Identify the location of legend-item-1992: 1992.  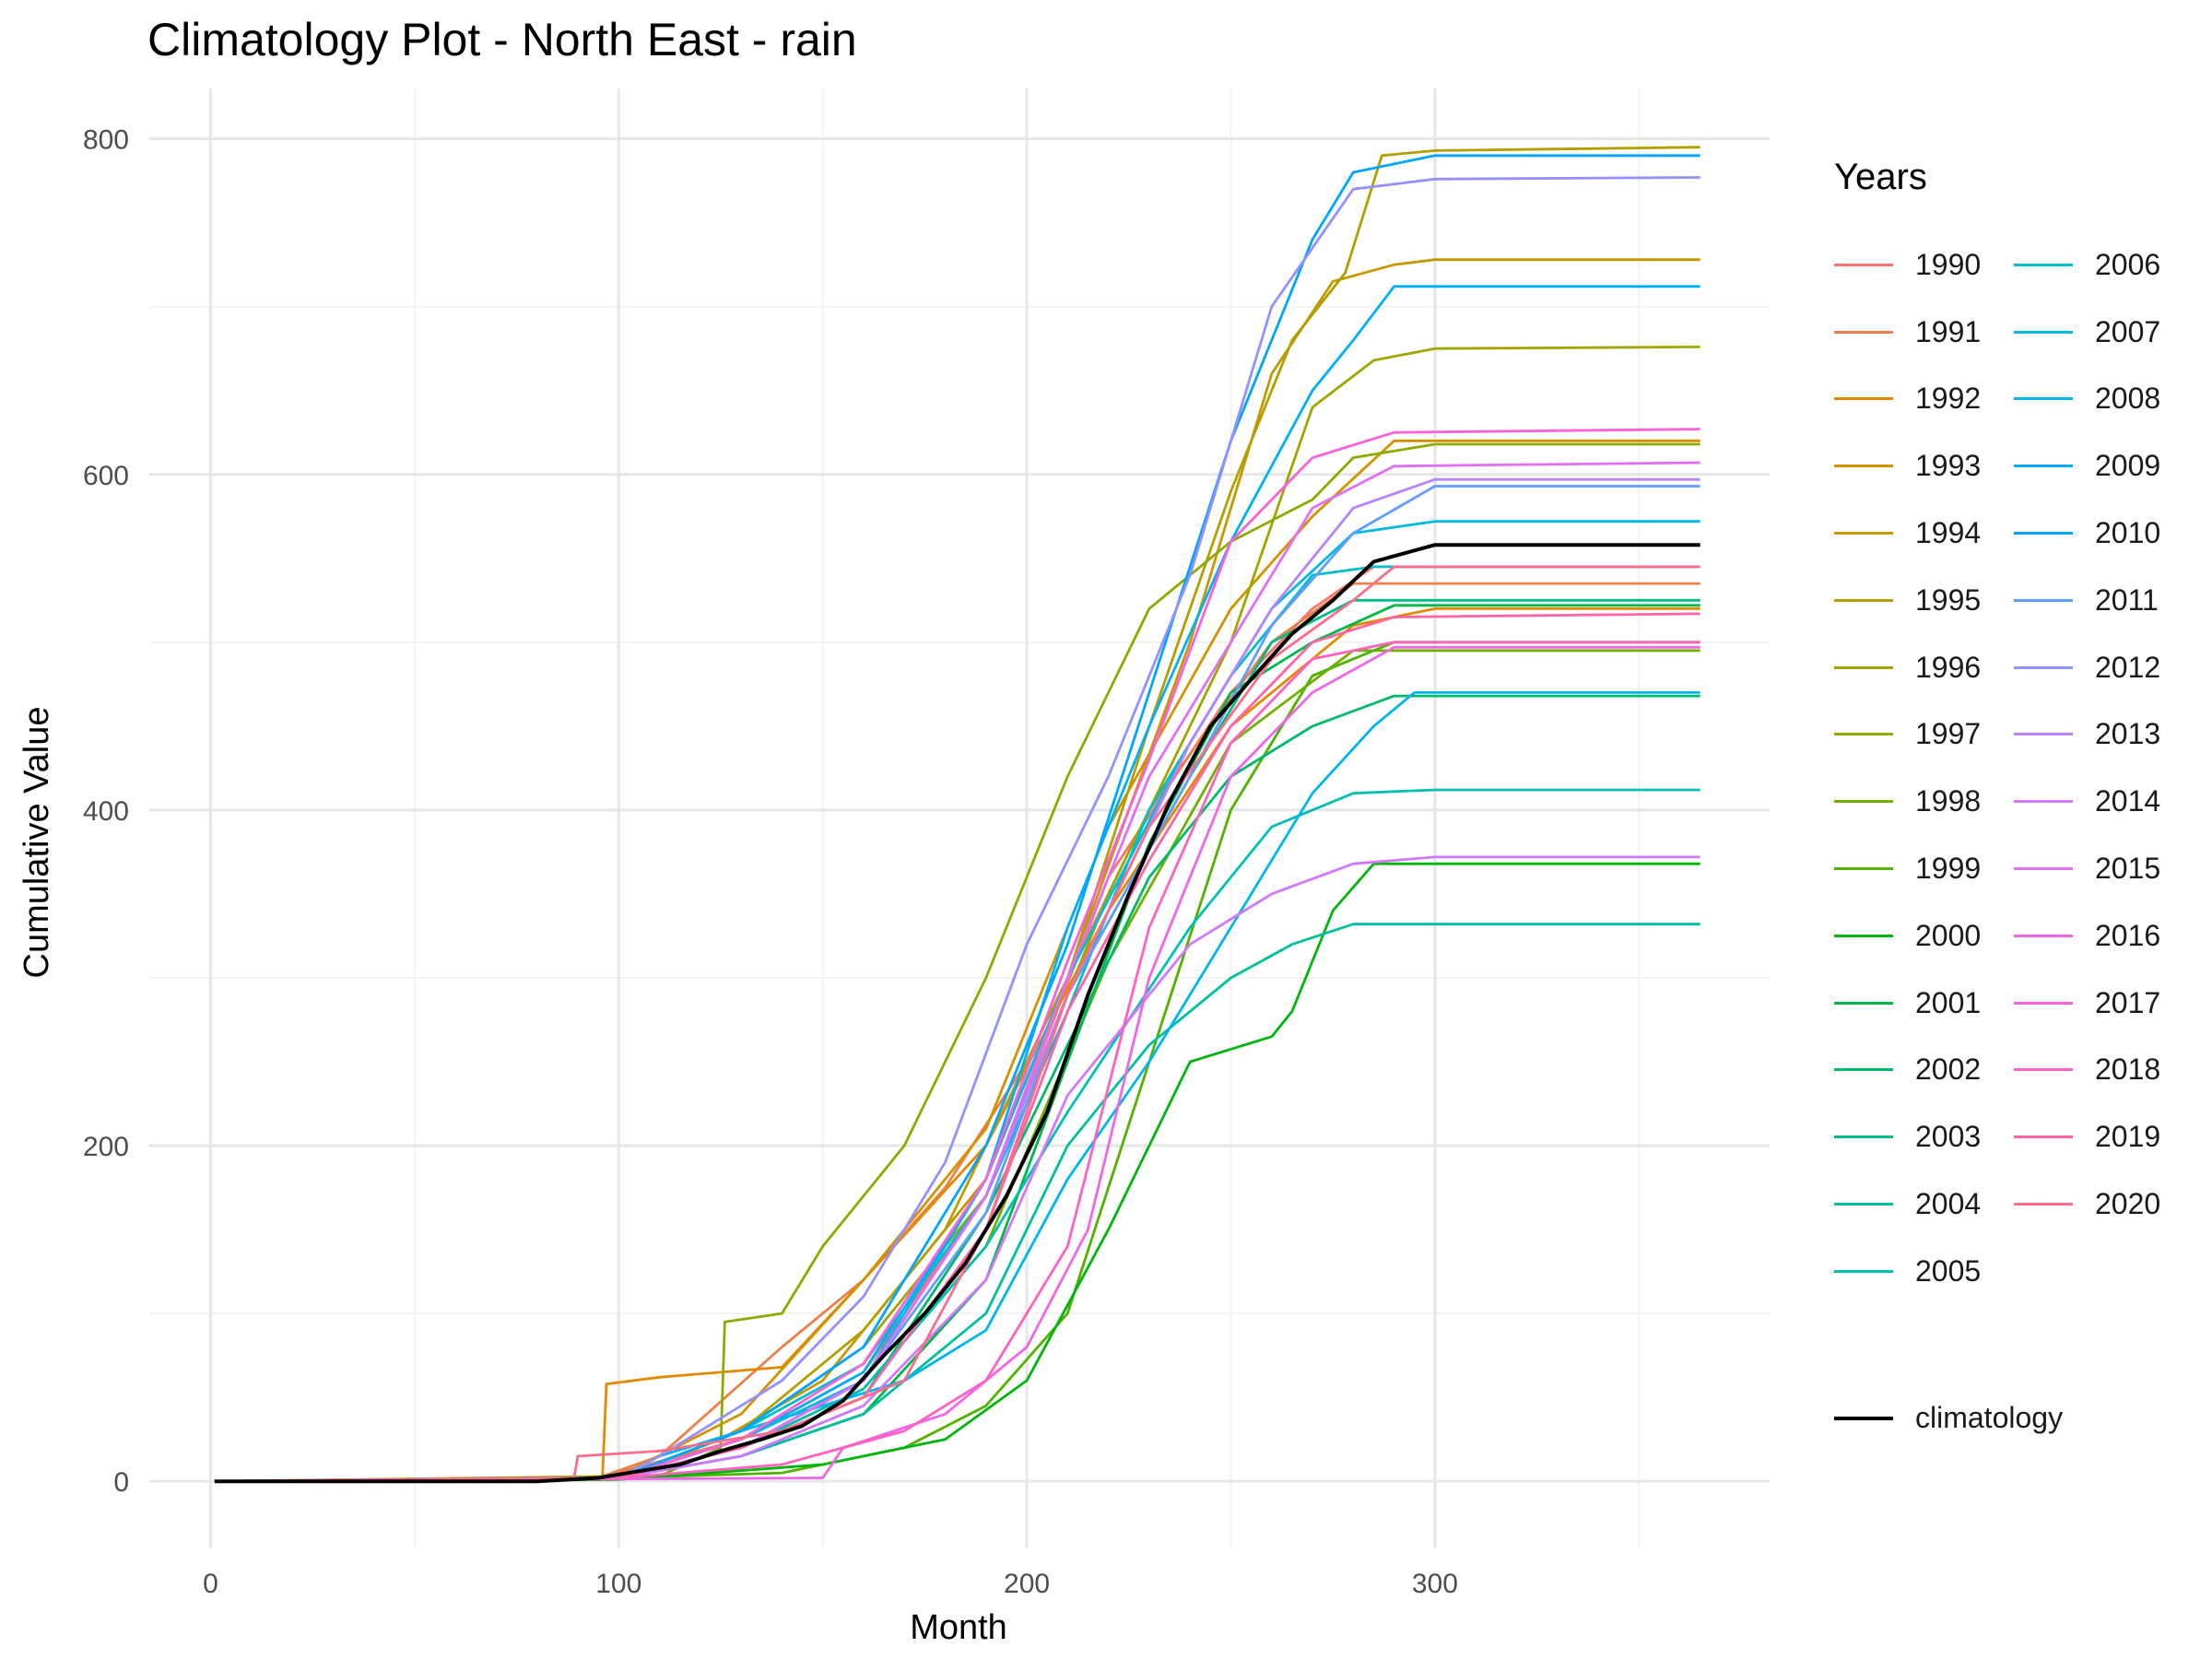
(1924, 399).